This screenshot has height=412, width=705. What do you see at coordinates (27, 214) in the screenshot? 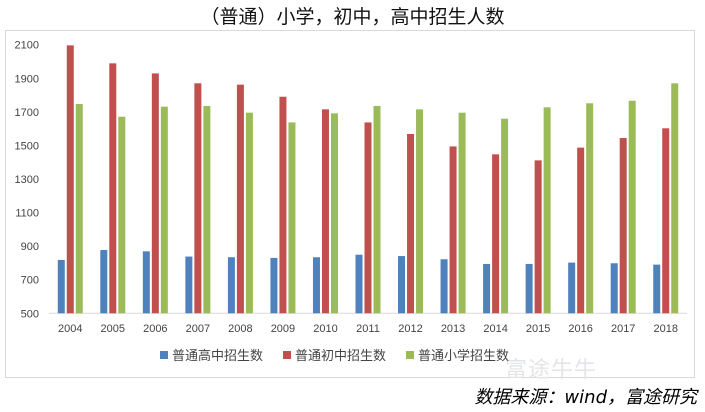
I see `y-tick-label: 1100` at bounding box center [27, 214].